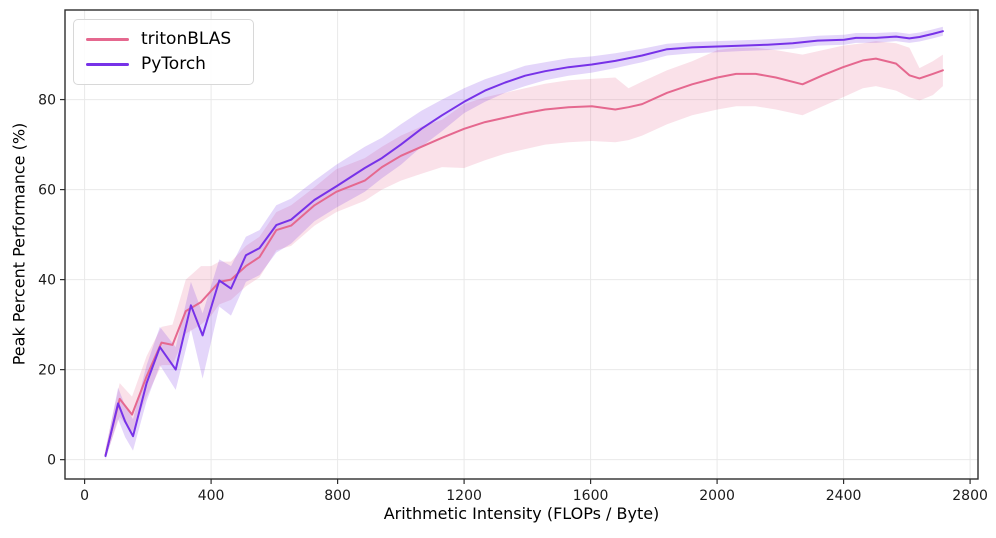 This screenshot has height=538, width=996. What do you see at coordinates (47, 371) in the screenshot?
I see `y-tick-label: 20` at bounding box center [47, 371].